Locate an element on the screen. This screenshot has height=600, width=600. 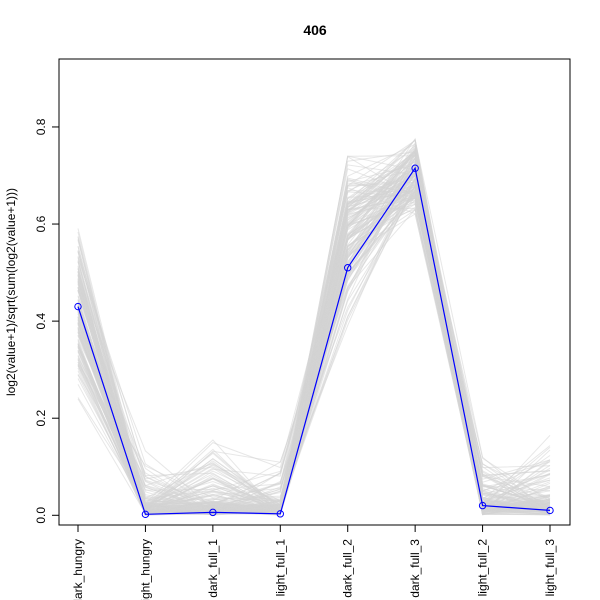
y-tick-label: 0.8 is located at coordinates (41, 126).